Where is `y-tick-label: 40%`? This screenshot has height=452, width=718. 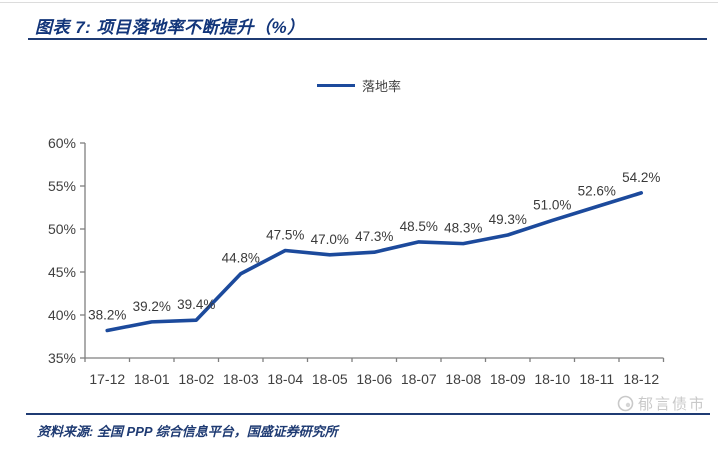 y-tick-label: 40% is located at coordinates (62, 315).